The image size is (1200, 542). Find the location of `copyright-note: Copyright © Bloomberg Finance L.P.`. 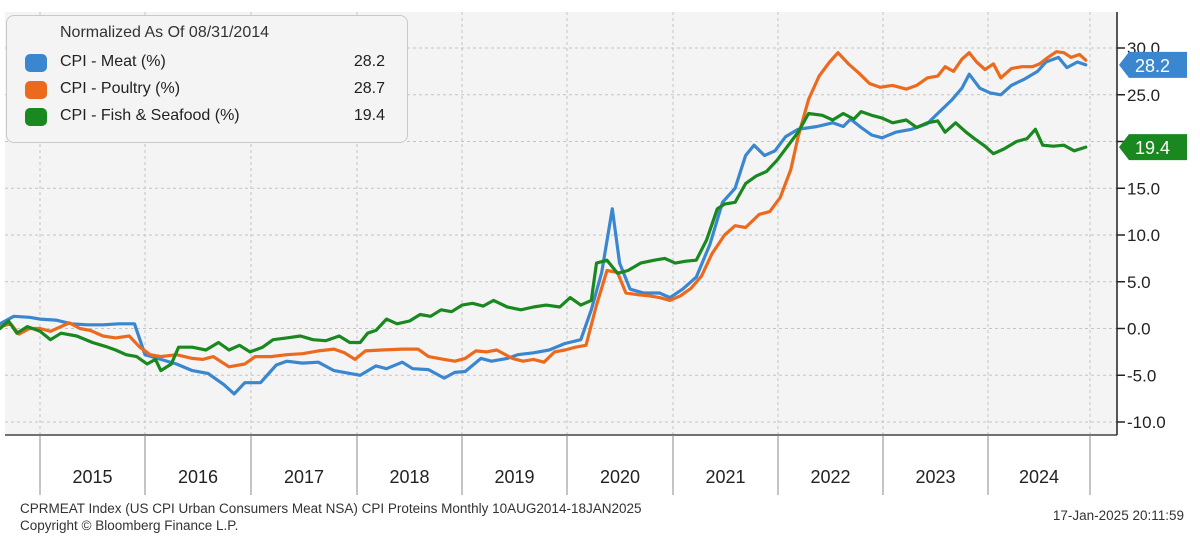

copyright-note: Copyright © Bloomberg Finance L.P. is located at coordinates (129, 525).